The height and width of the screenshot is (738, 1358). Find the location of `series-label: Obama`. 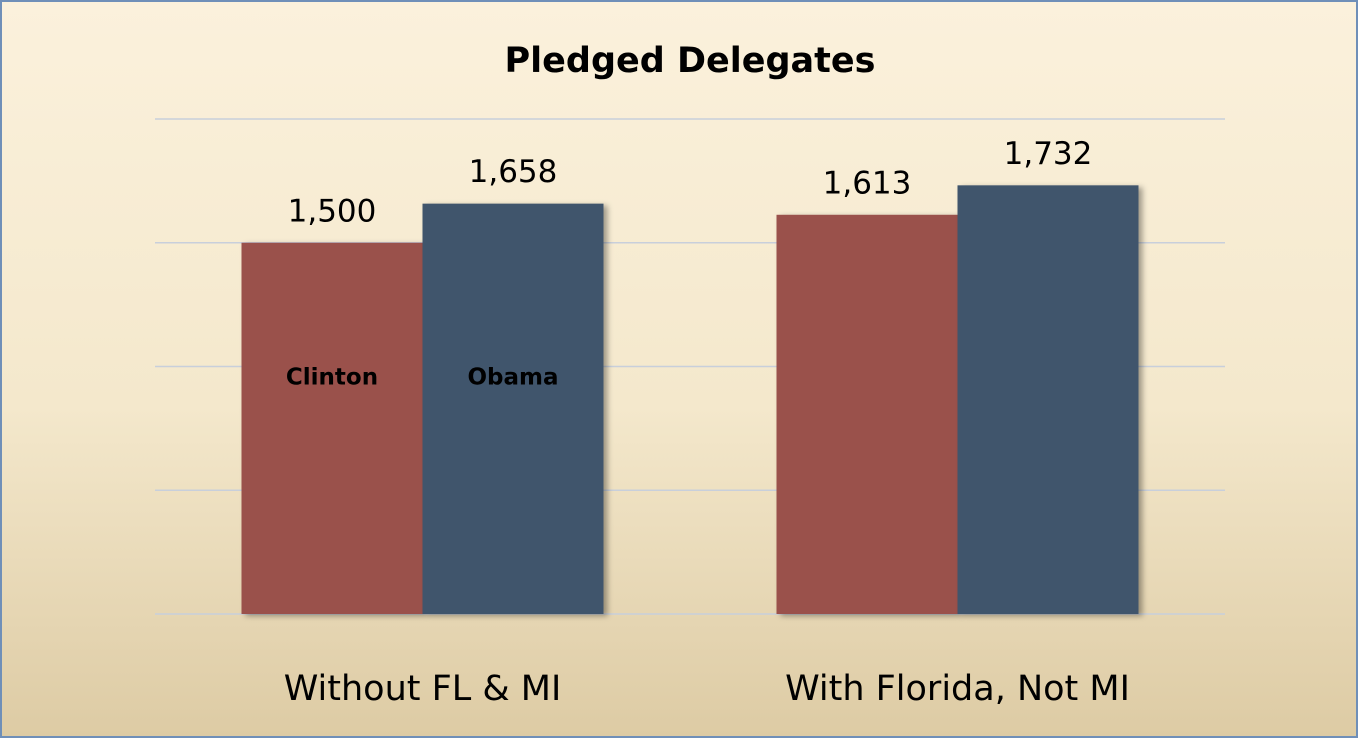

series-label: Obama is located at coordinates (512, 378).